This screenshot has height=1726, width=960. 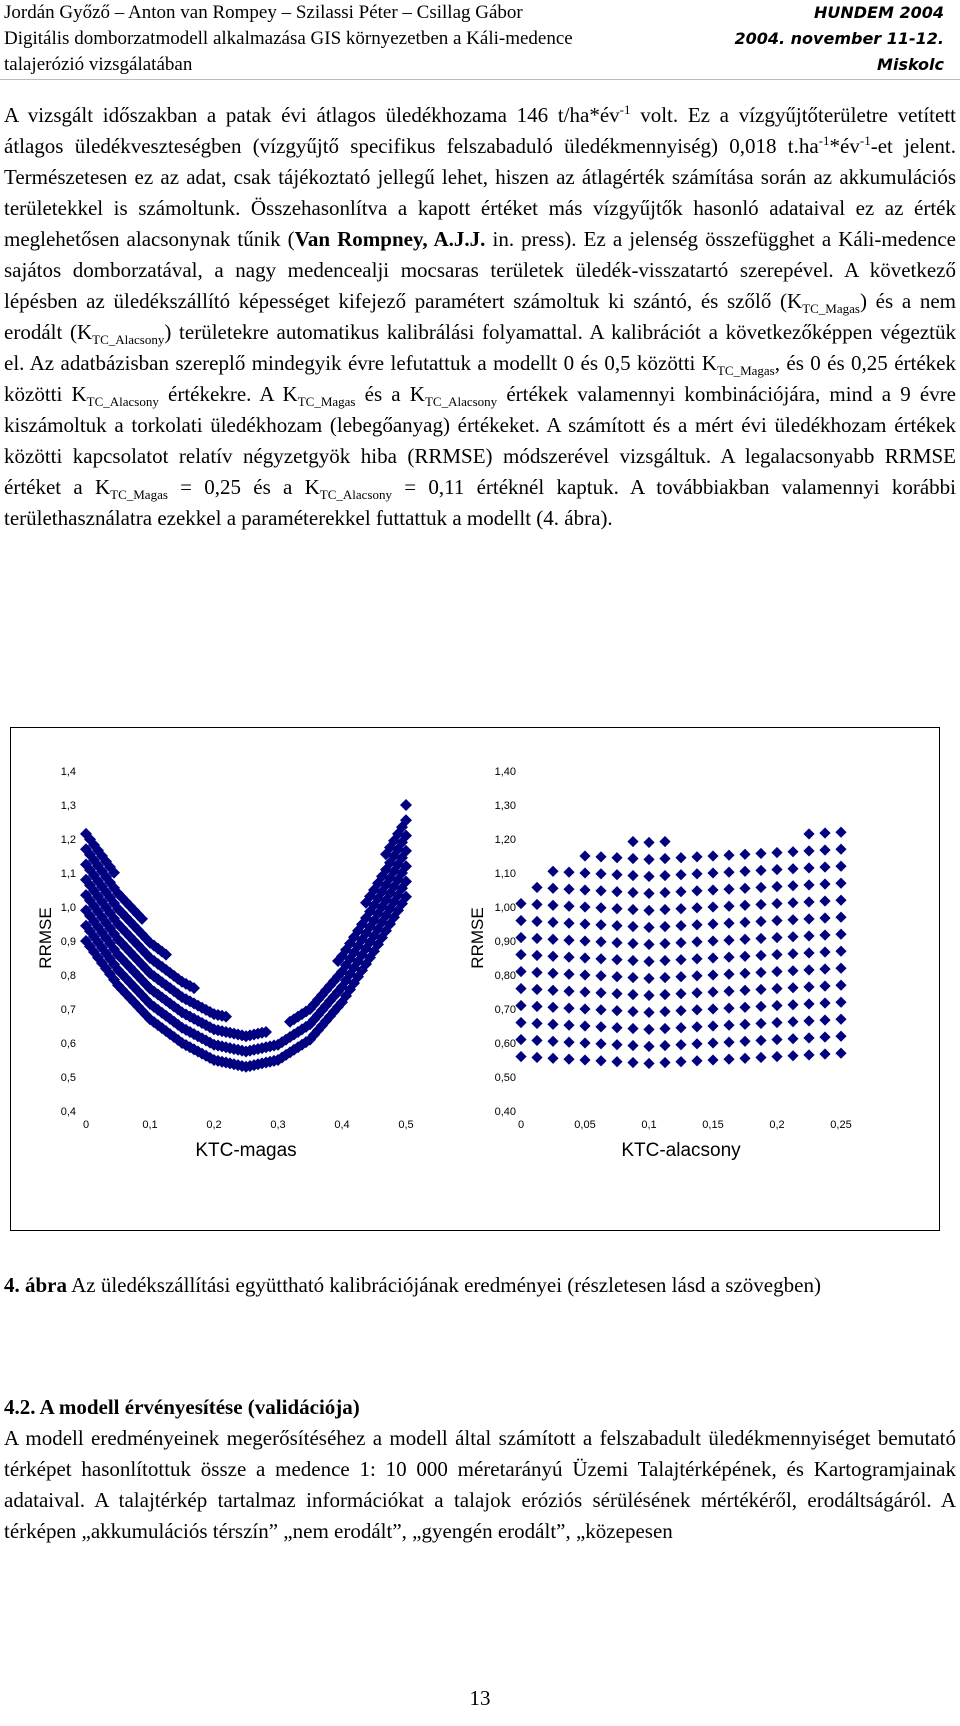 I want to click on text-run: és a K, so click(x=390, y=394).